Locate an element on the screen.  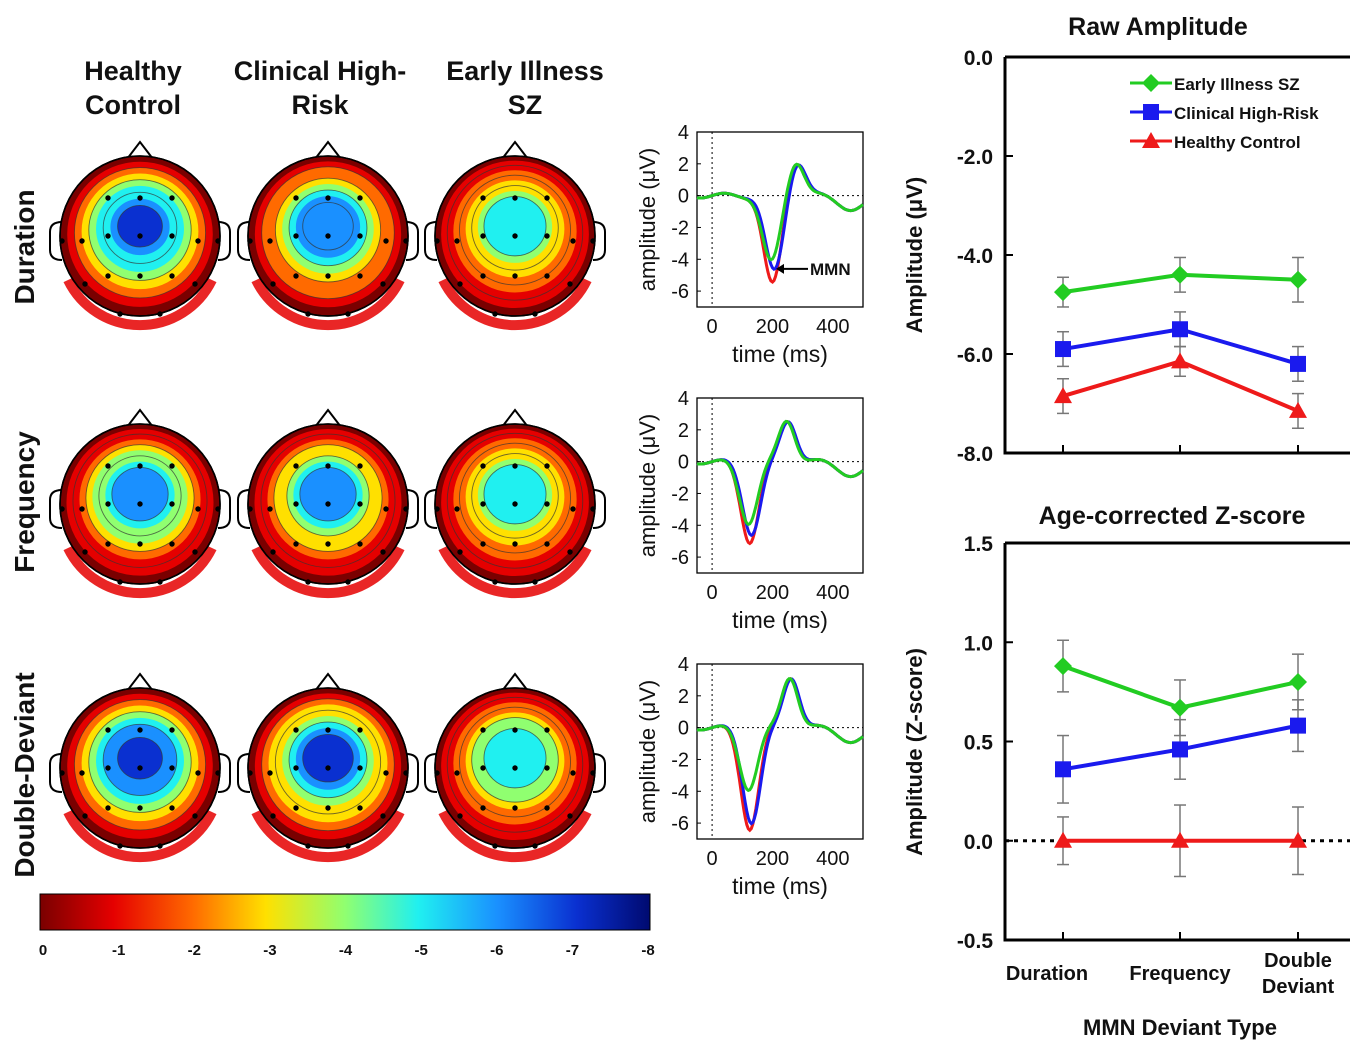
chart-category-label: Frequency is located at coordinates (1180, 974).